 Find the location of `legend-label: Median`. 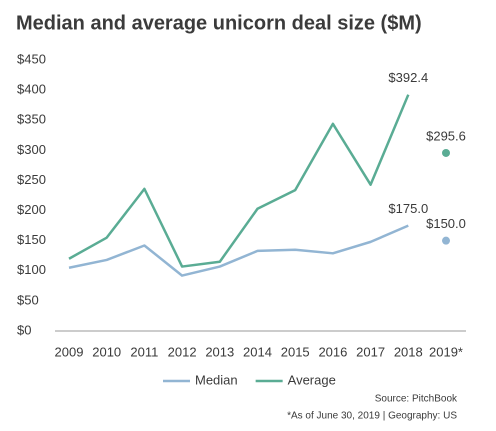

legend-label: Median is located at coordinates (216, 379).